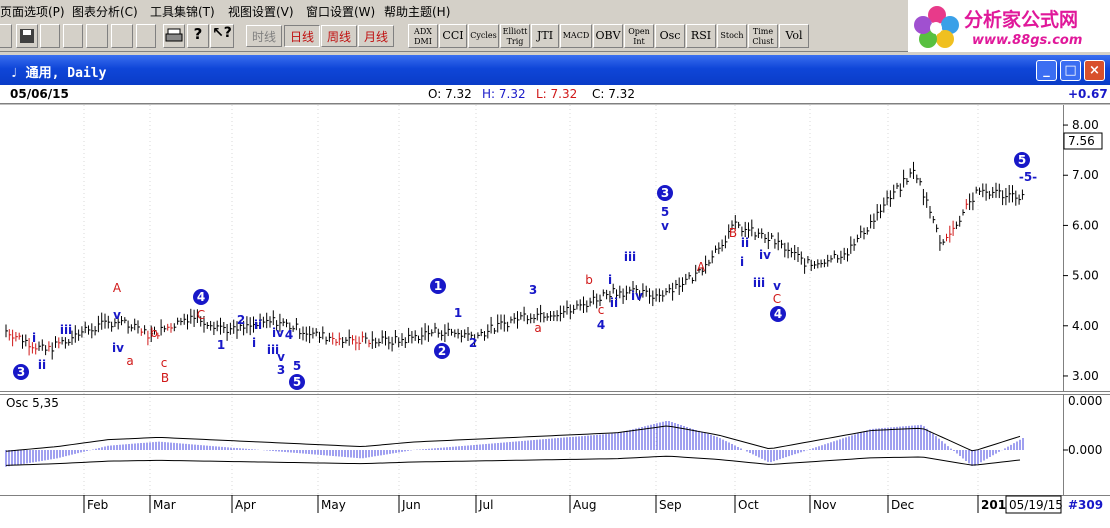 This screenshot has height=528, width=1110. What do you see at coordinates (438, 286) in the screenshot?
I see `wave-label: 1` at bounding box center [438, 286].